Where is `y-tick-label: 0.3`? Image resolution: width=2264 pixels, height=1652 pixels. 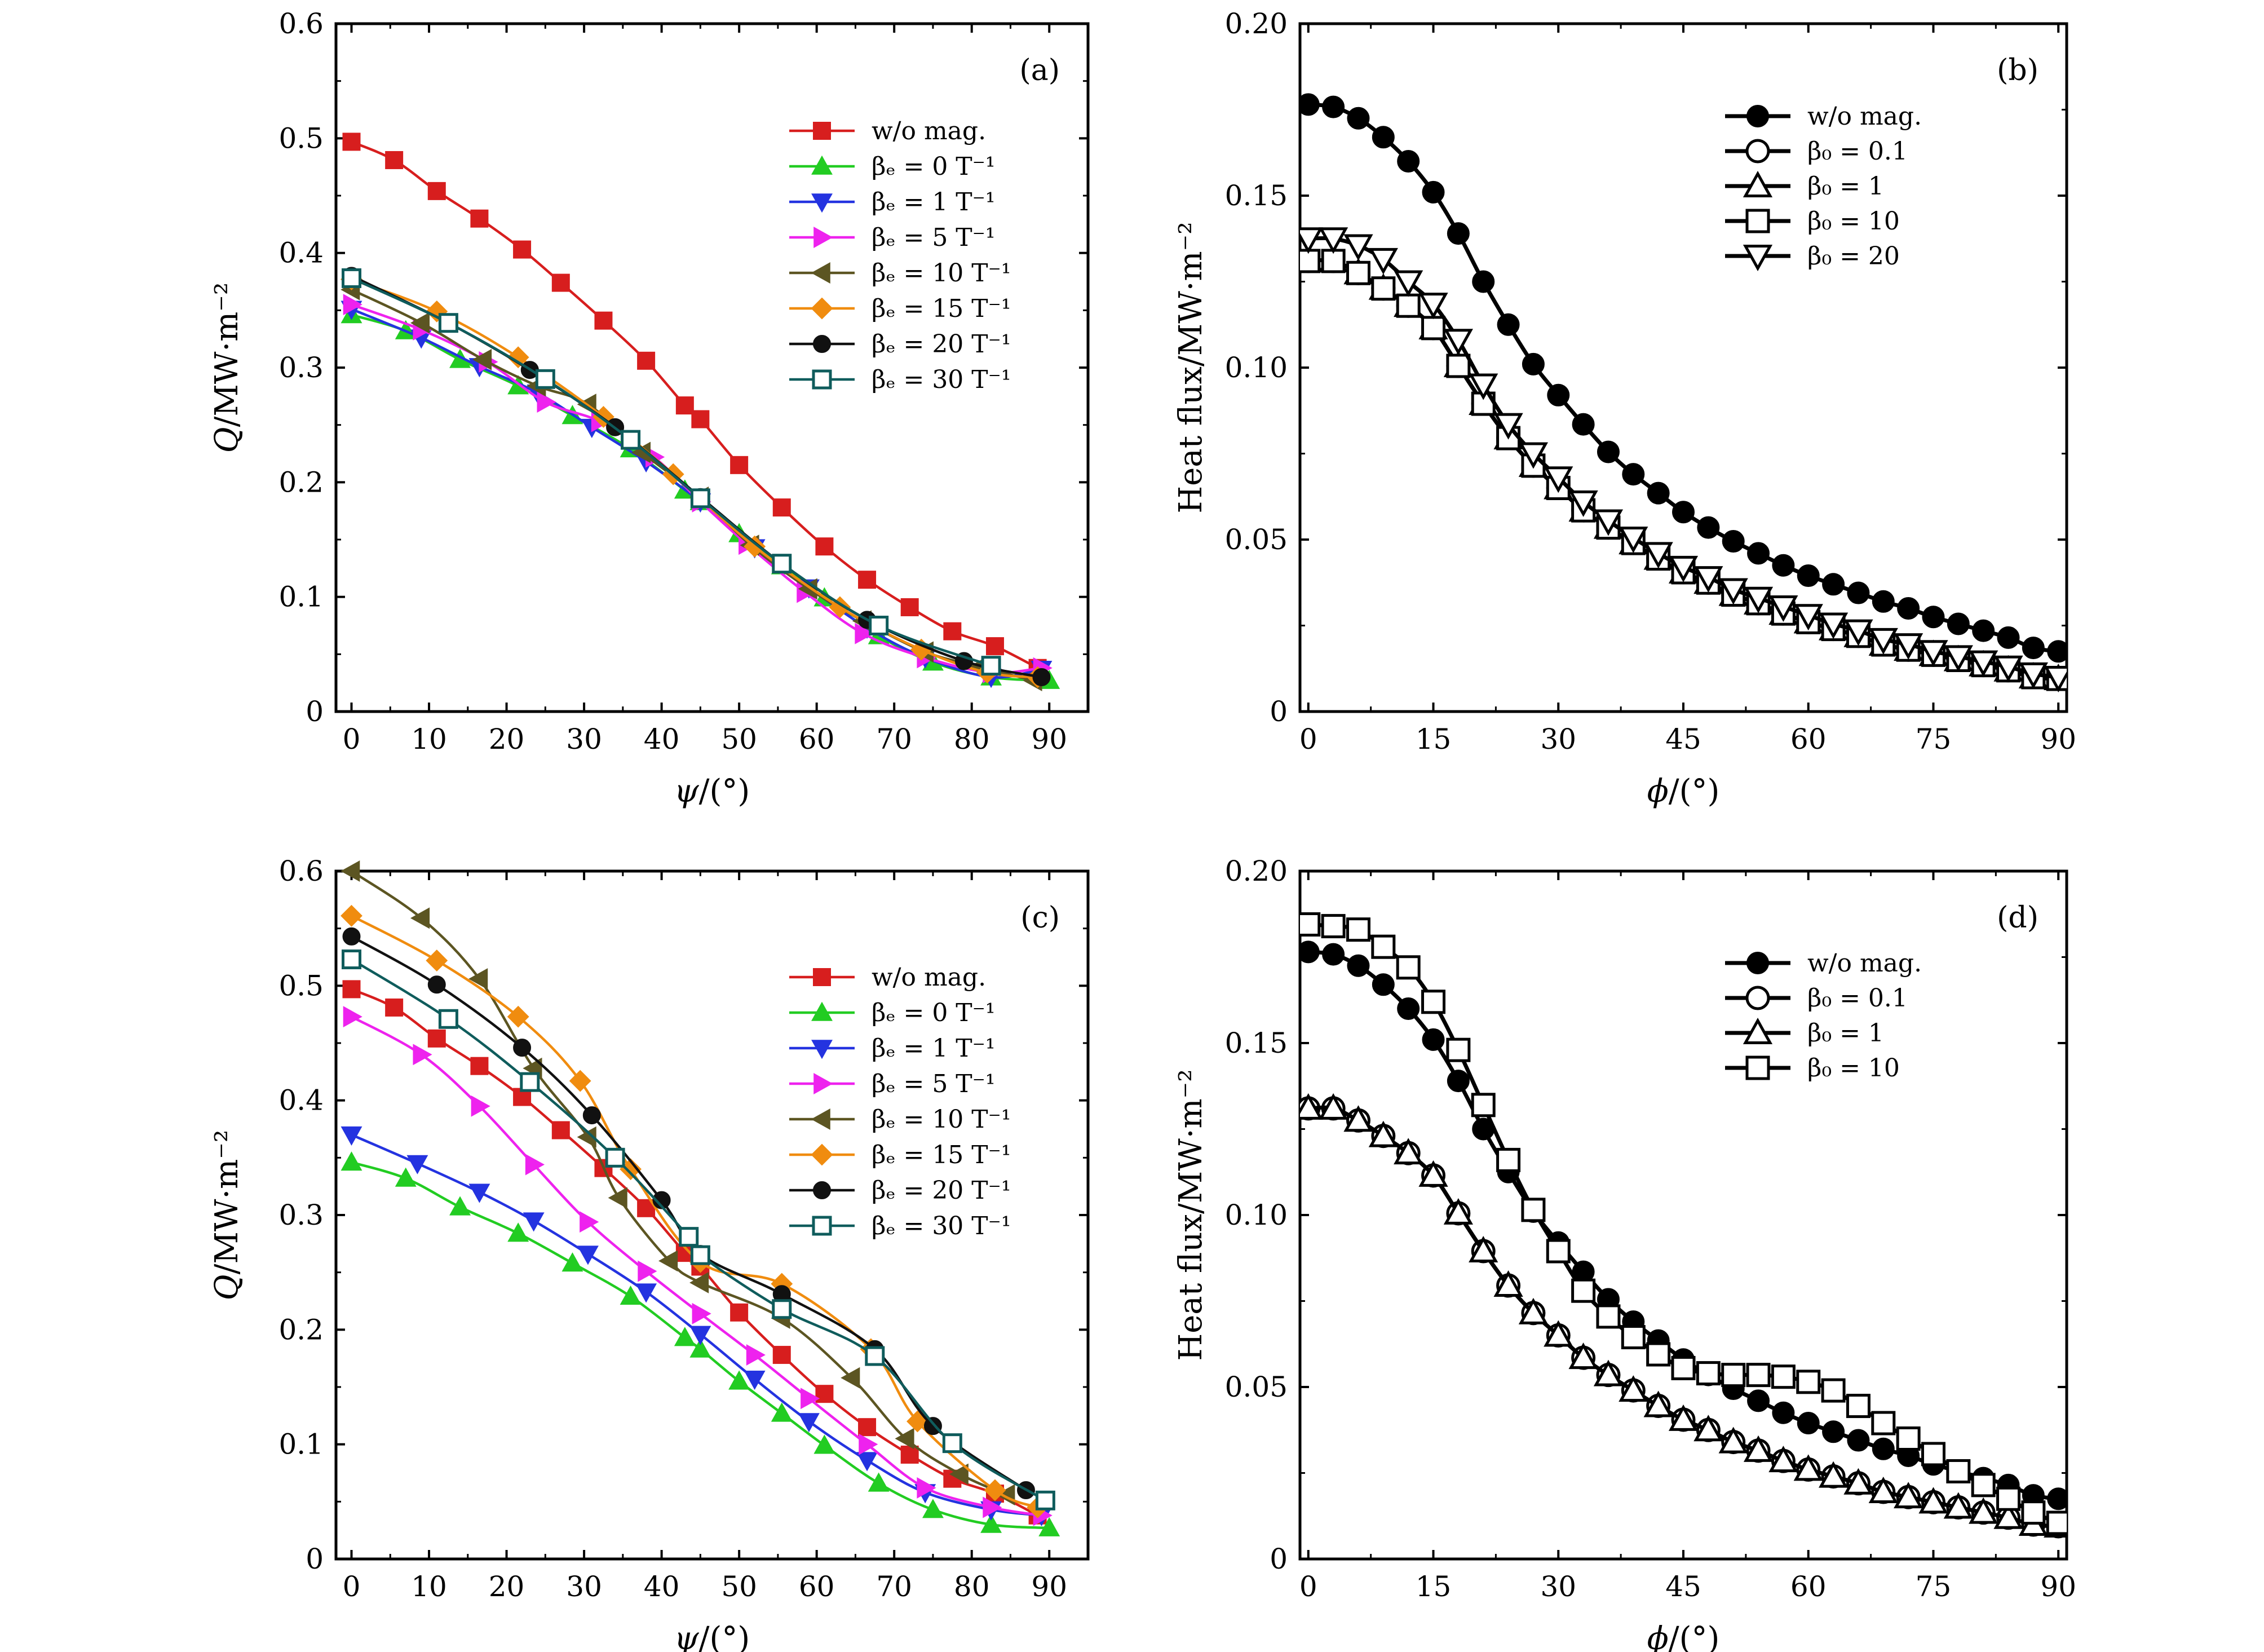
y-tick-label: 0.3 is located at coordinates (301, 1215).